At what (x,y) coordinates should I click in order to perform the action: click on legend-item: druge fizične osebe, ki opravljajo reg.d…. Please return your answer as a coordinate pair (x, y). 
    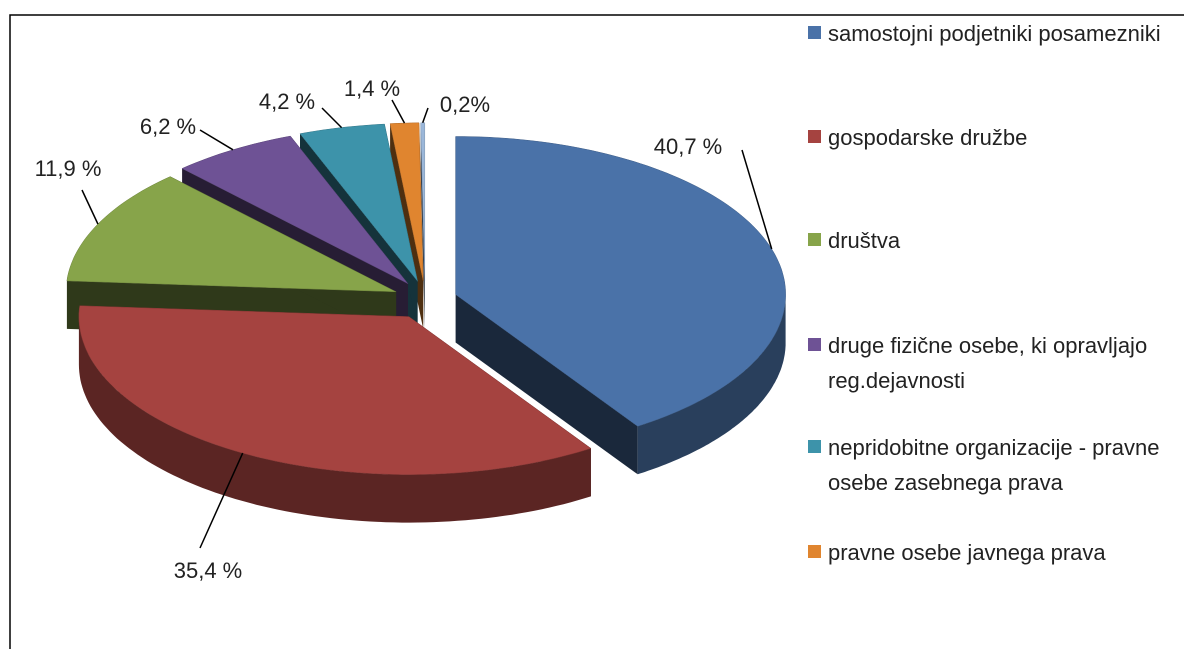
    Looking at the image, I should click on (994, 363).